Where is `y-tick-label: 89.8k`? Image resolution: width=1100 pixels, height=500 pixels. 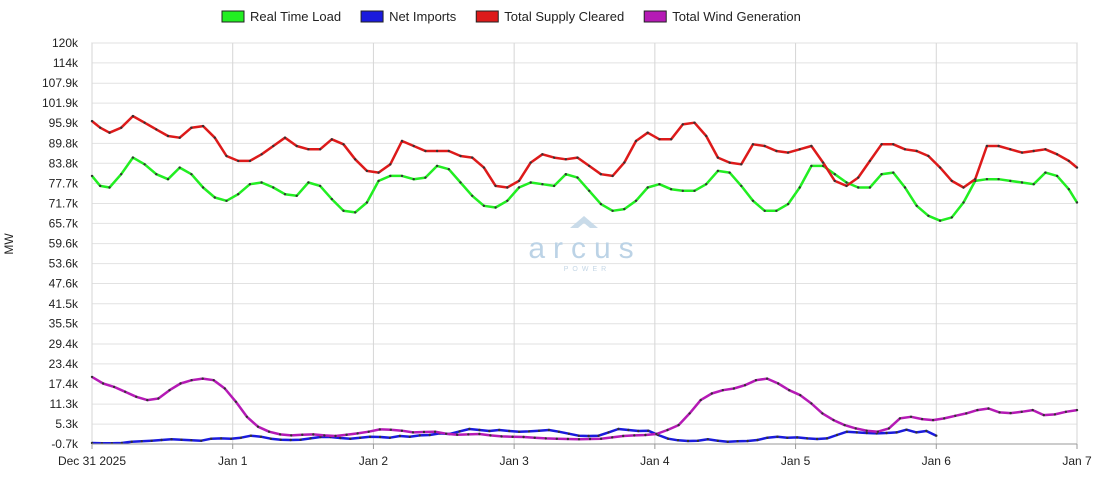
y-tick-label: 89.8k is located at coordinates (64, 143).